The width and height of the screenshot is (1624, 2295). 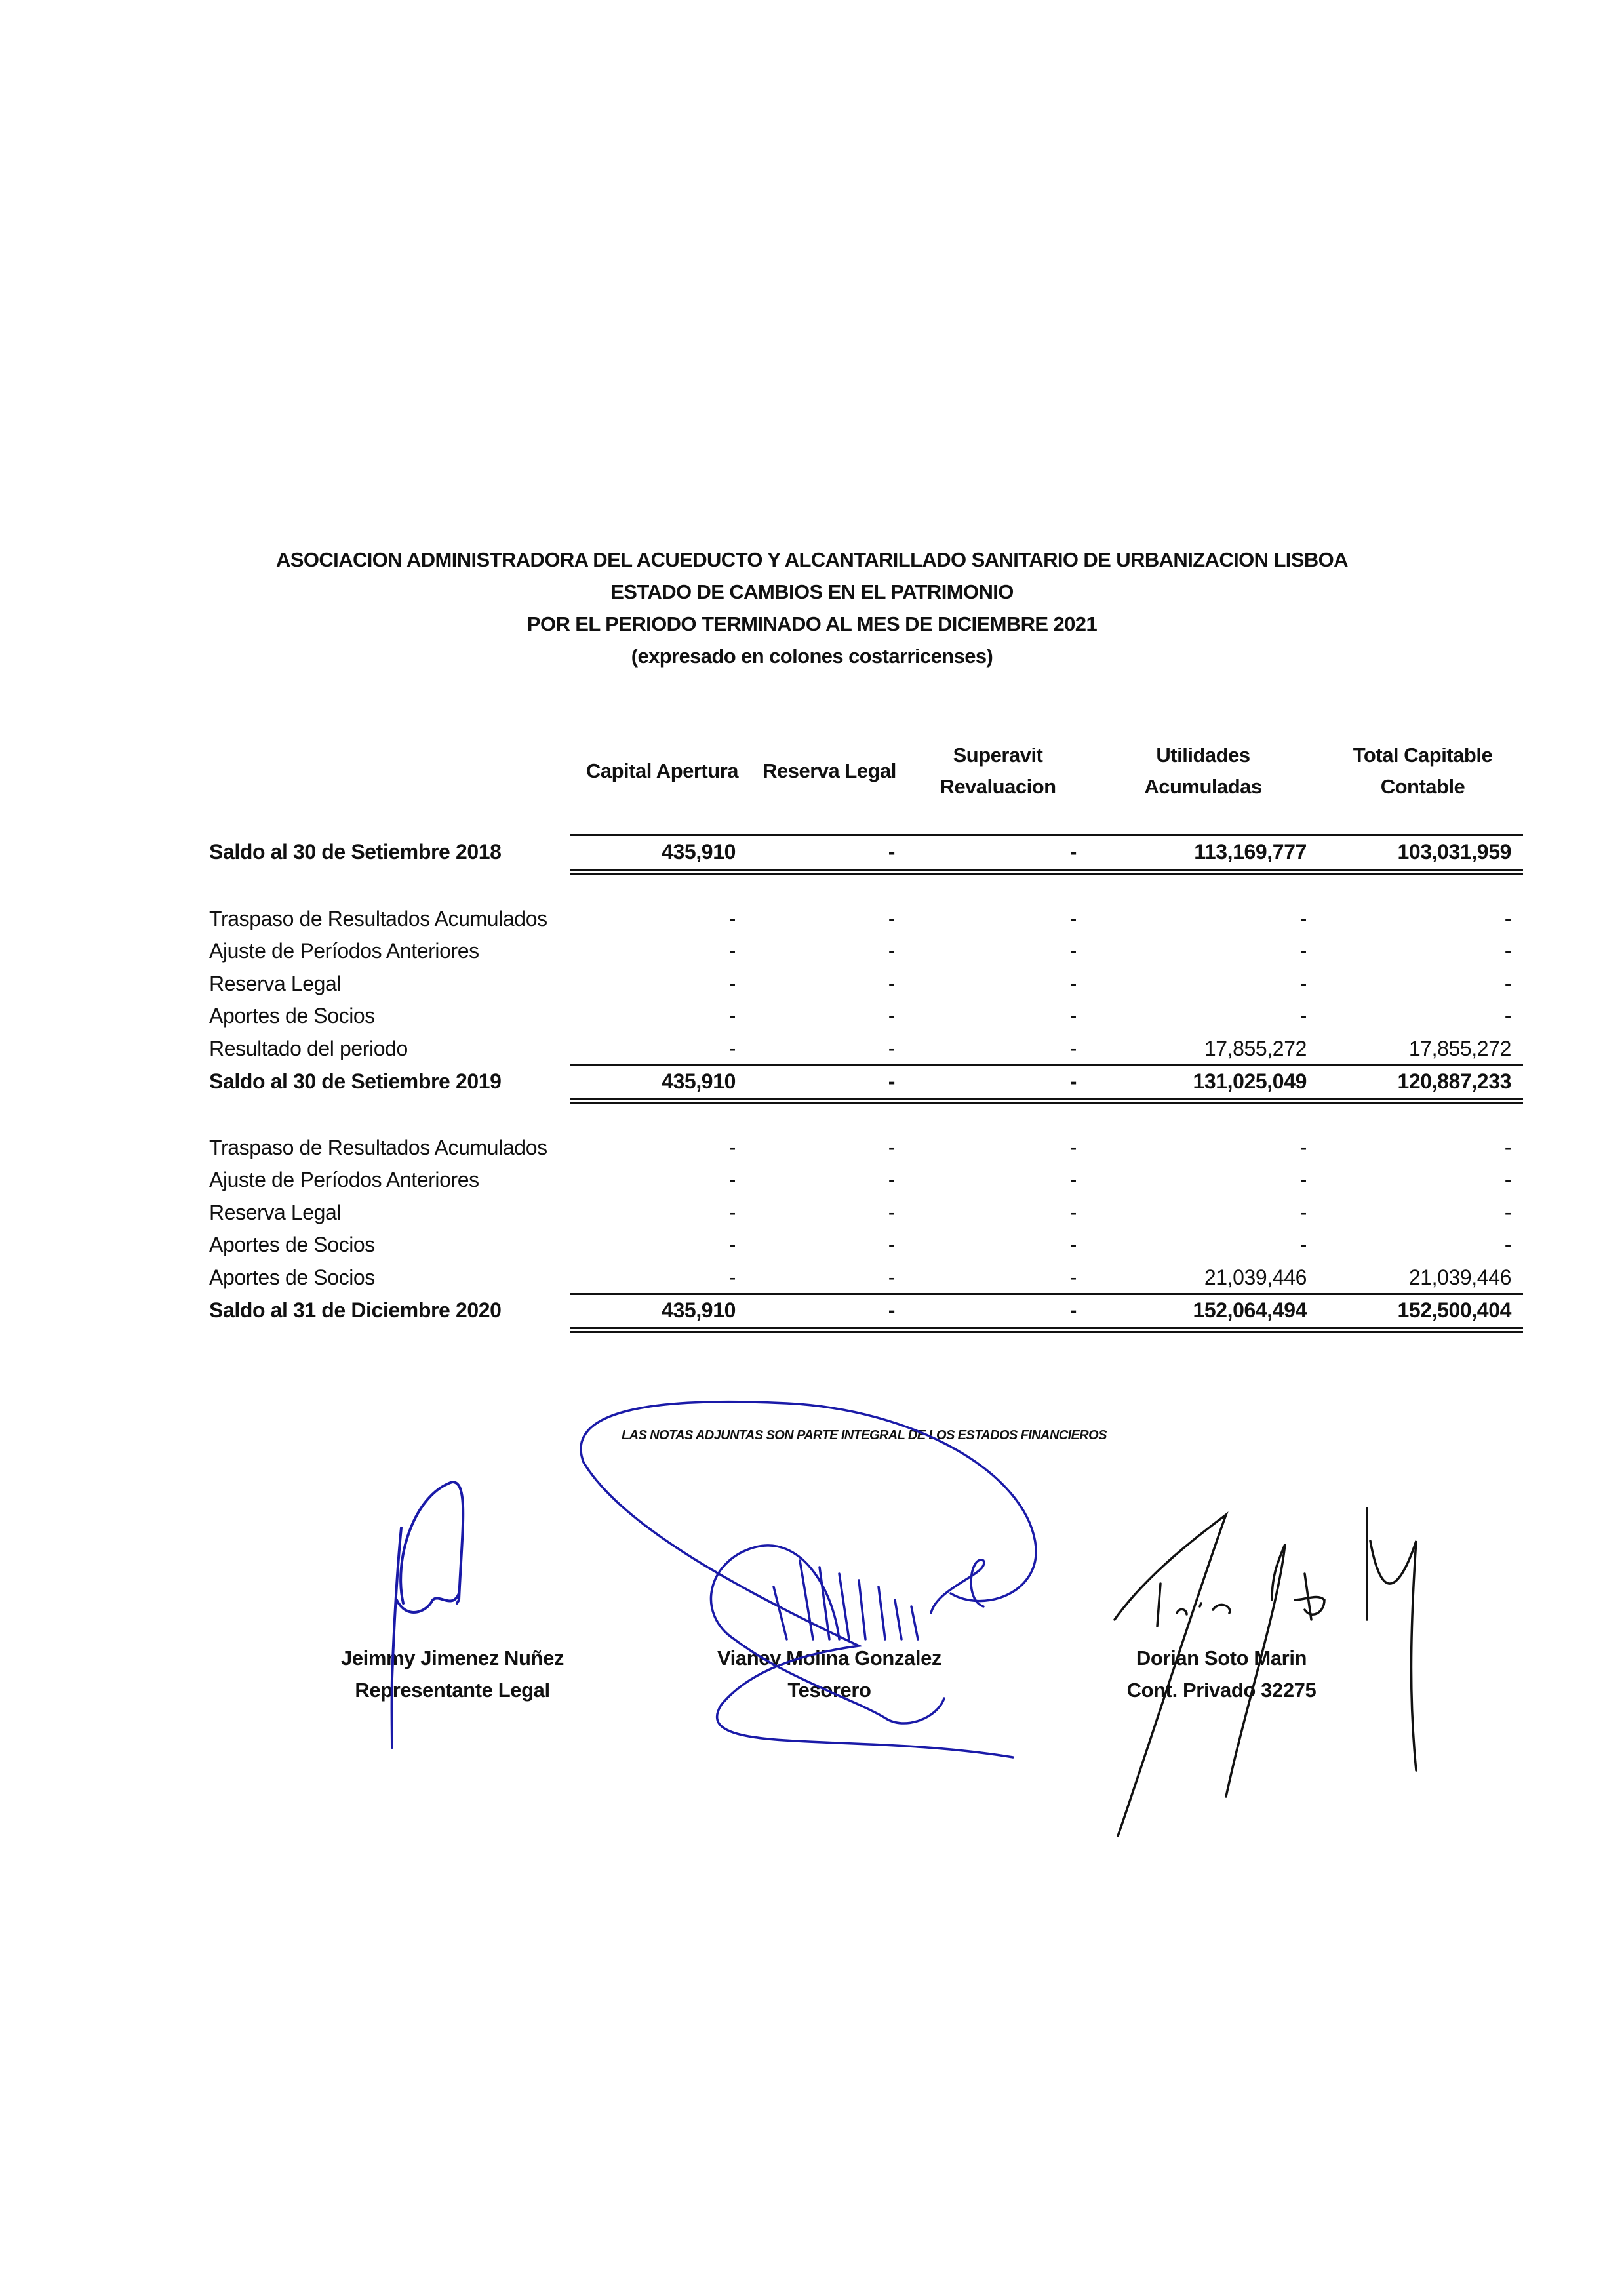 I want to click on statement-title: ESTADO DE CAMBIOS EN EL PATRIMONIO, so click(x=812, y=591).